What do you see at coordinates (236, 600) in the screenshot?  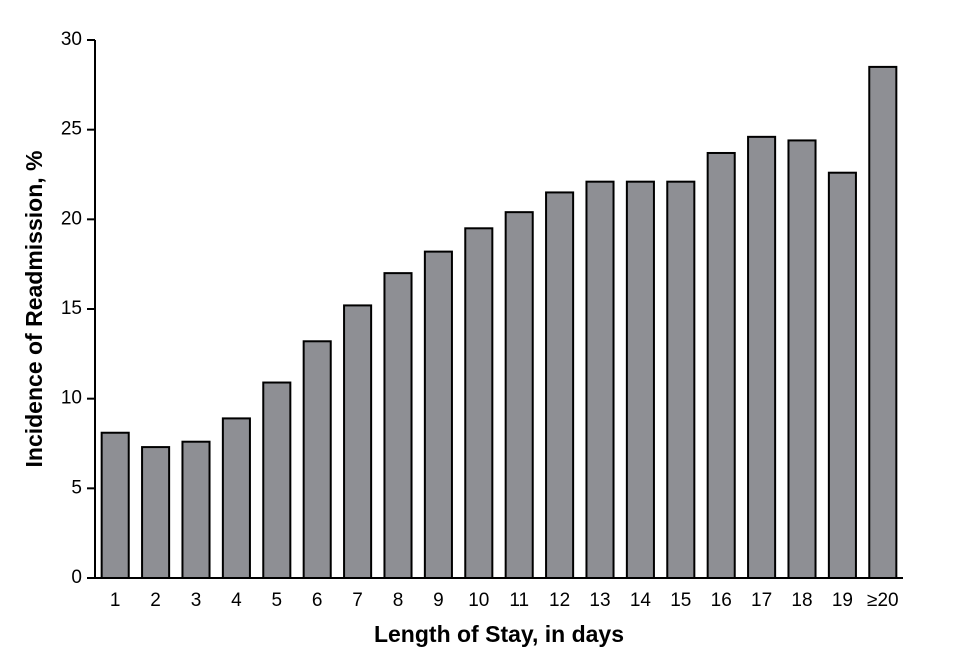 I see `x-tick-label: 4` at bounding box center [236, 600].